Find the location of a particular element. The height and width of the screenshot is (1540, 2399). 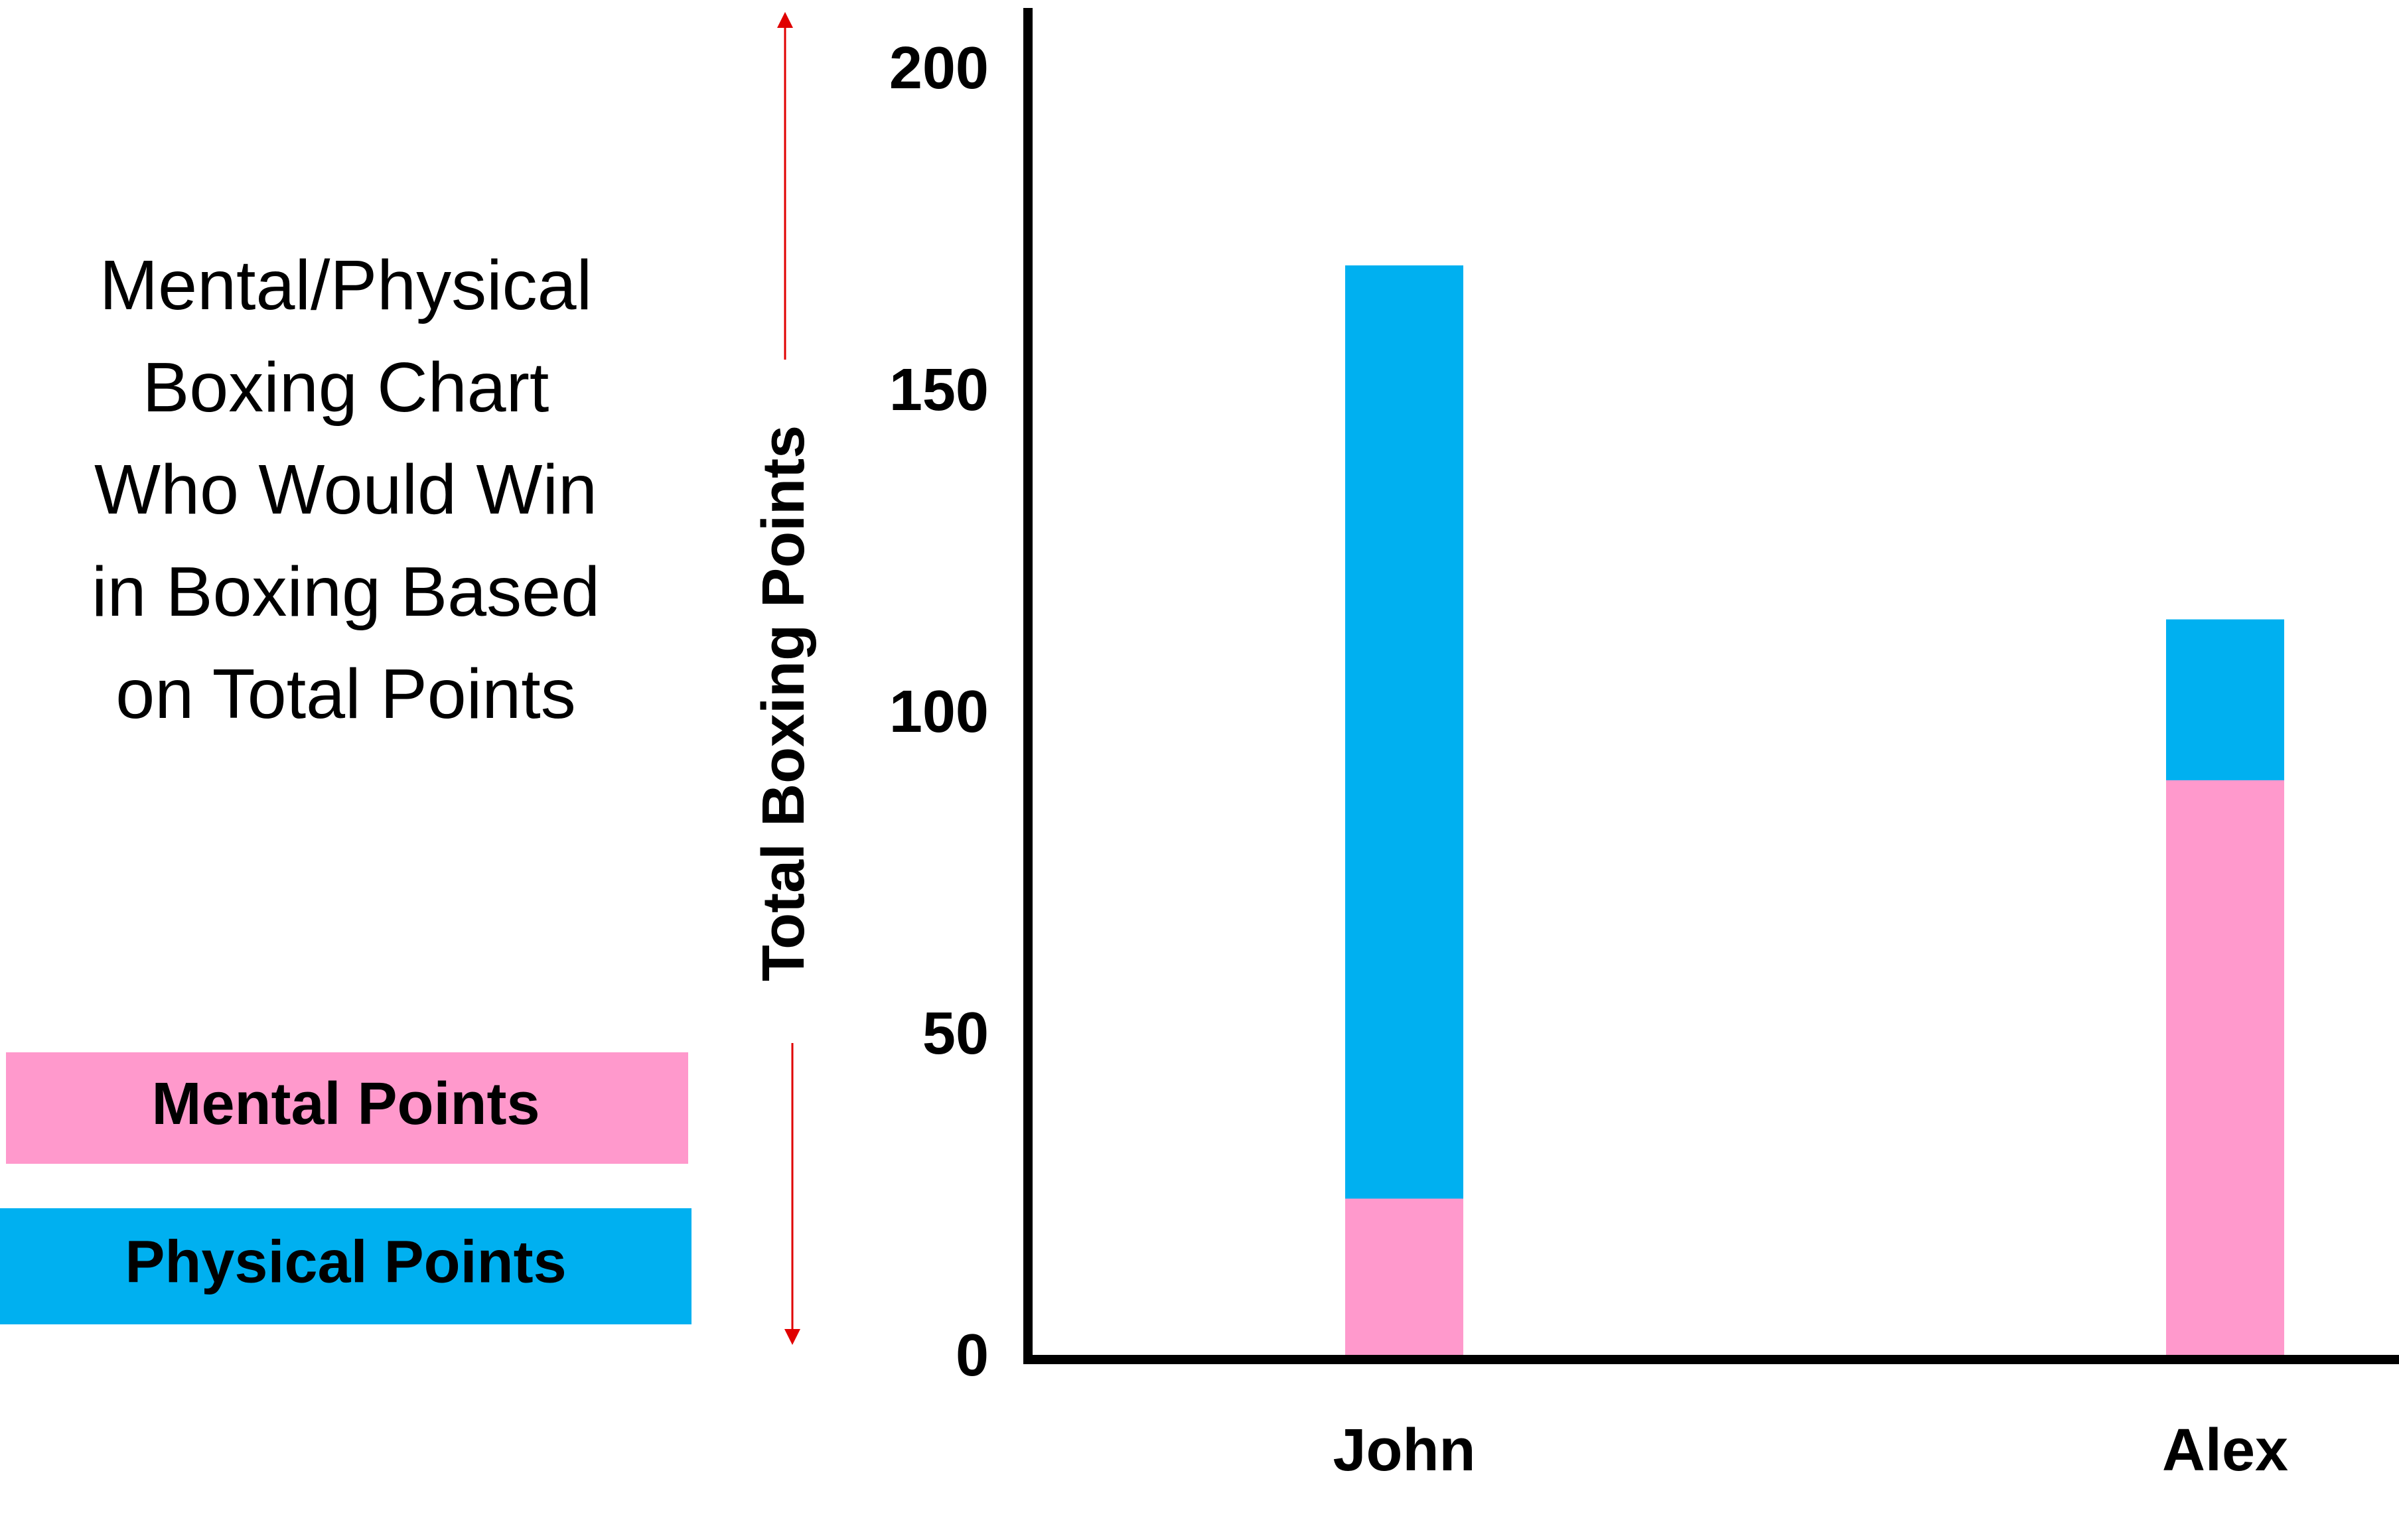

y-tick-label: 200 is located at coordinates (939, 68).